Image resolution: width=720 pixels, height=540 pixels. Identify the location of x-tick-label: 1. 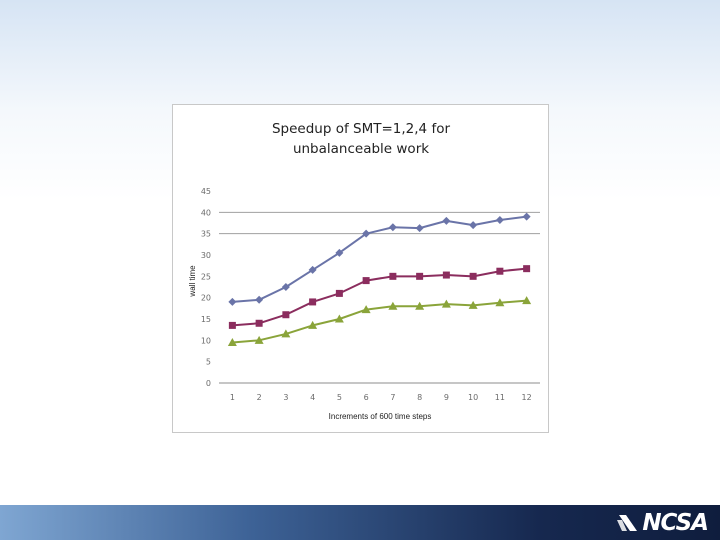
(232, 397).